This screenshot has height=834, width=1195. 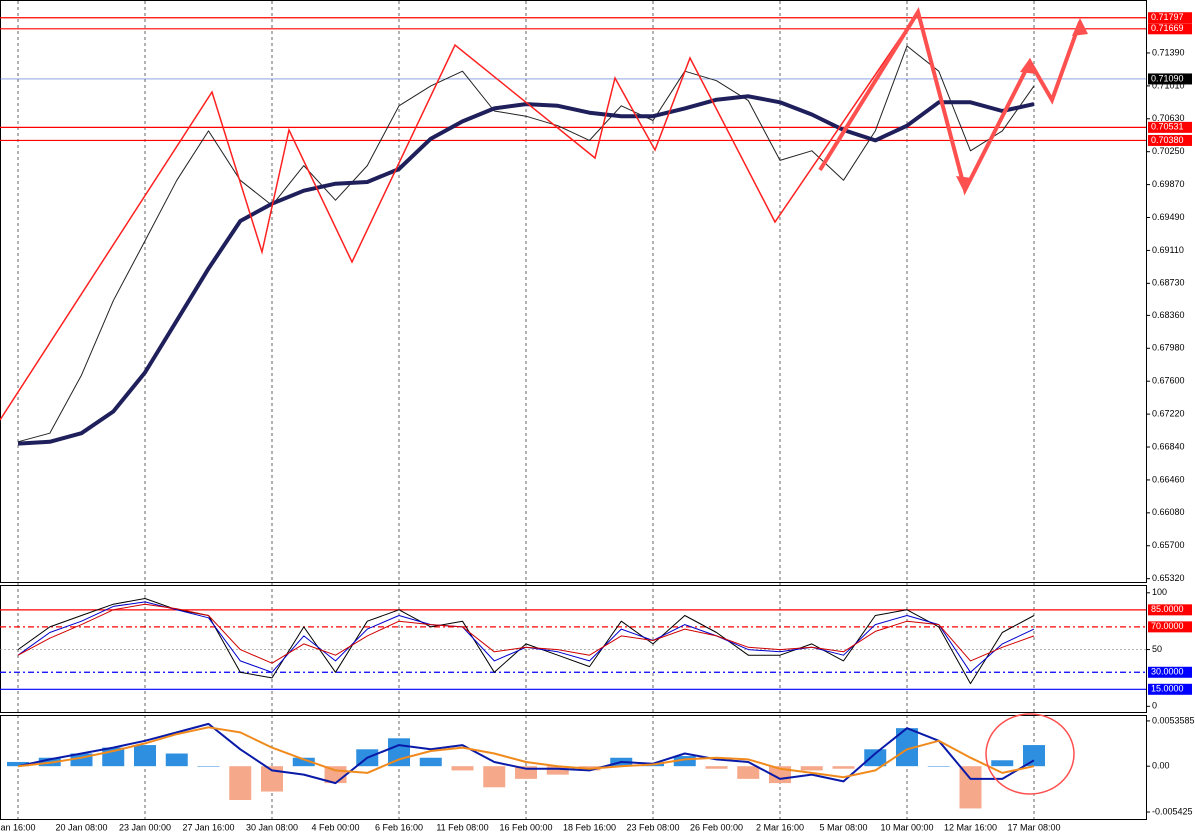 I want to click on x-tick-label: 20 Jan 08:00, so click(x=81, y=827).